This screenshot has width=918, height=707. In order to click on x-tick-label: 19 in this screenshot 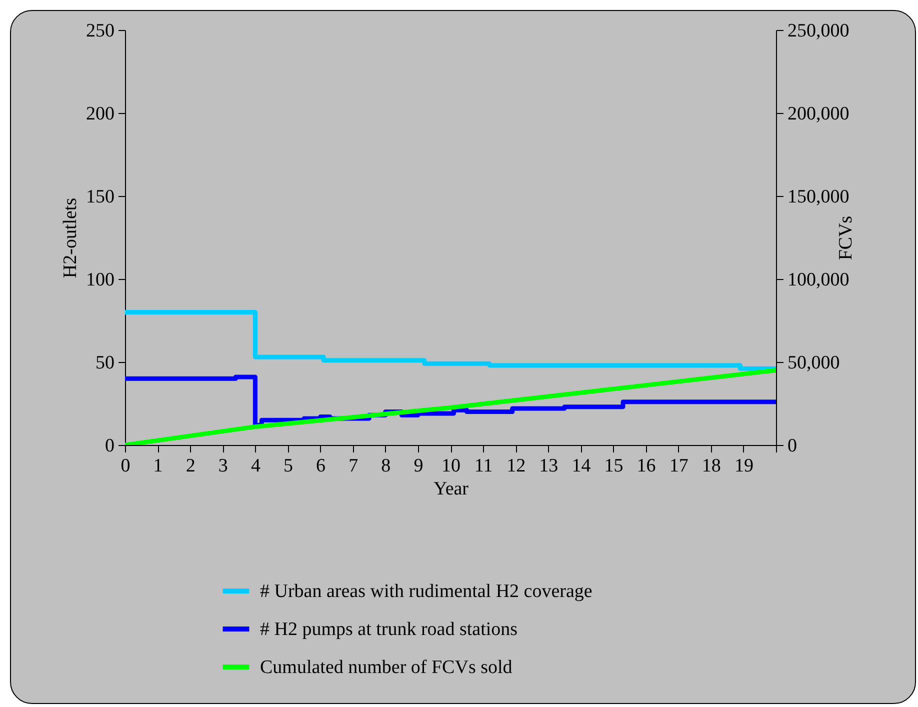, I will do `click(744, 466)`.